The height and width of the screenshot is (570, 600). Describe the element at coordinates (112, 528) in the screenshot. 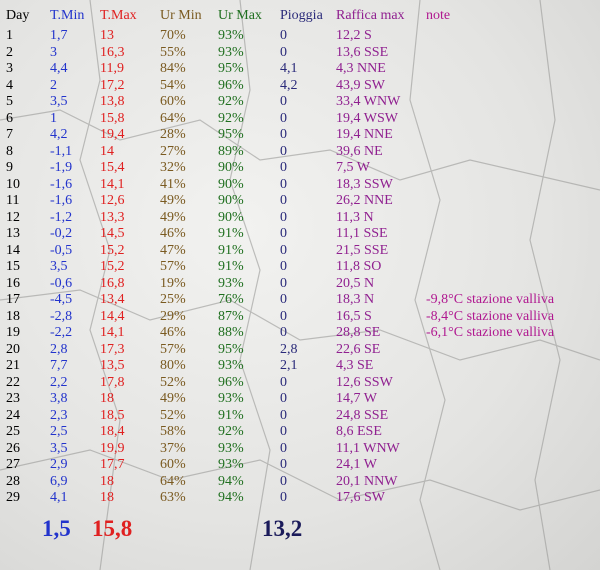

I see `total-t-max: 15,8` at that location.